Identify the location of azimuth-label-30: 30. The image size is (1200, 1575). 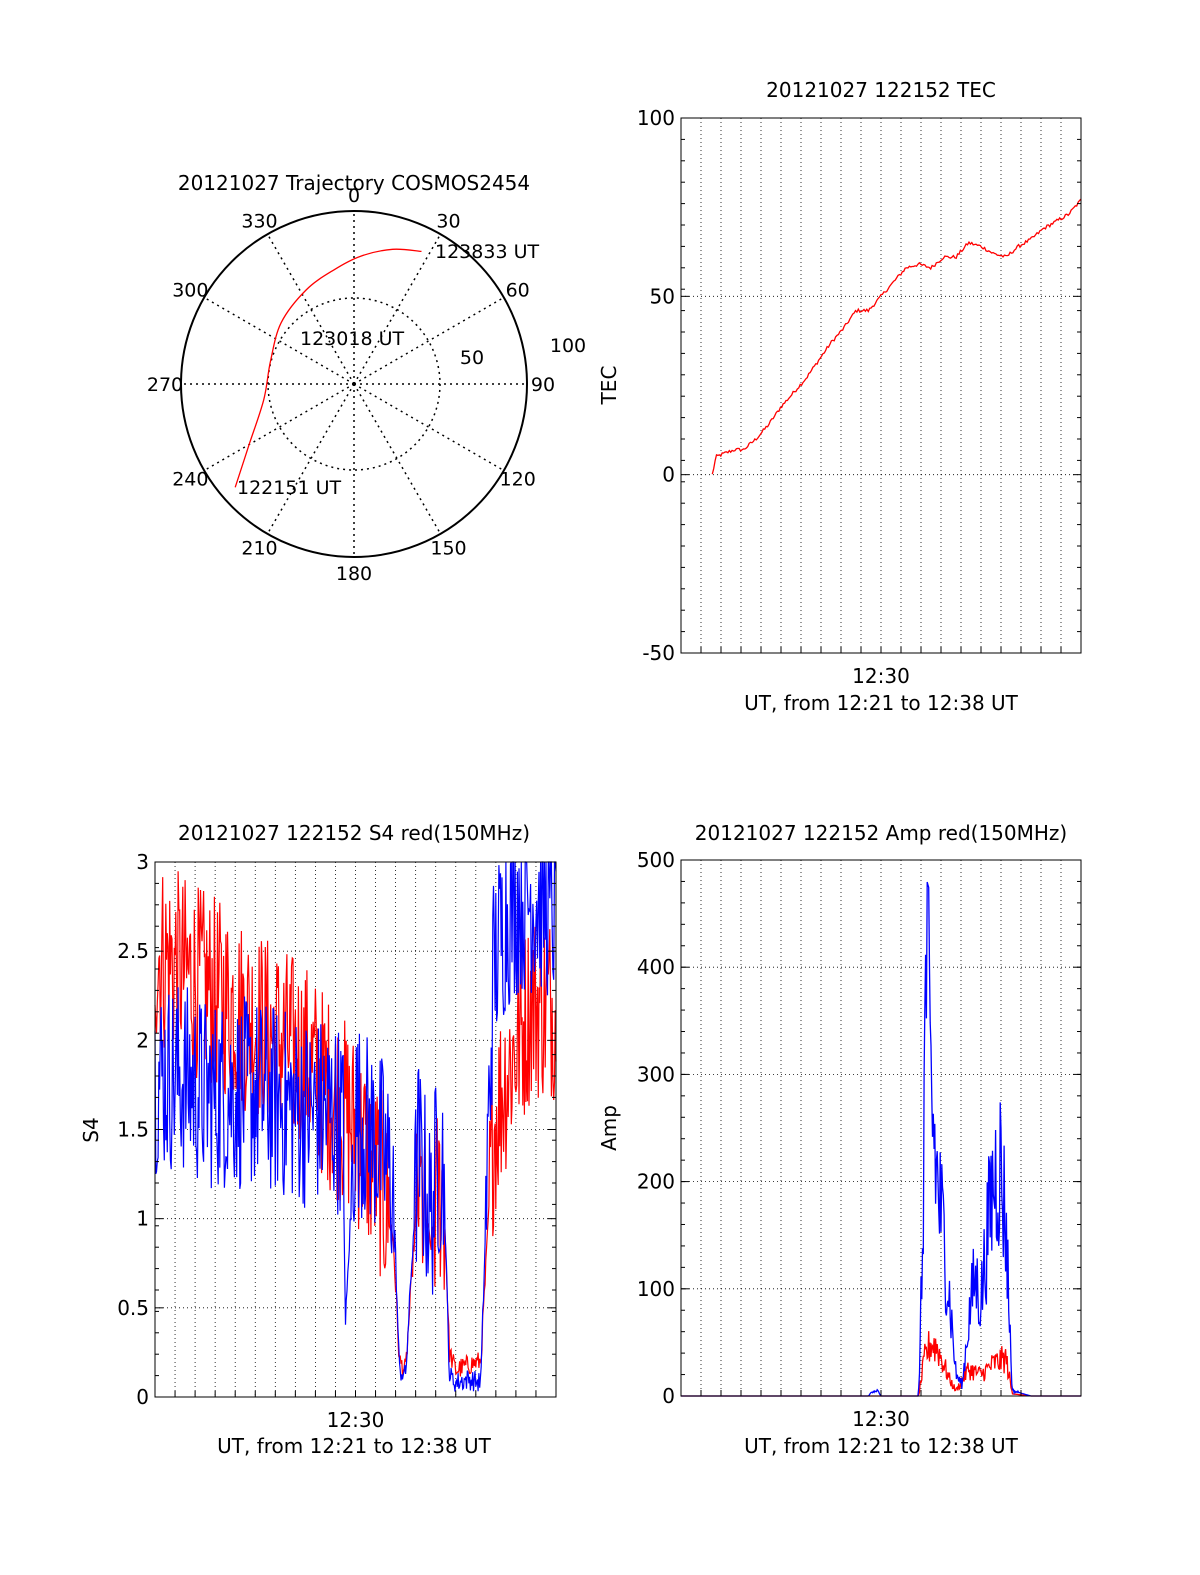
(448, 221).